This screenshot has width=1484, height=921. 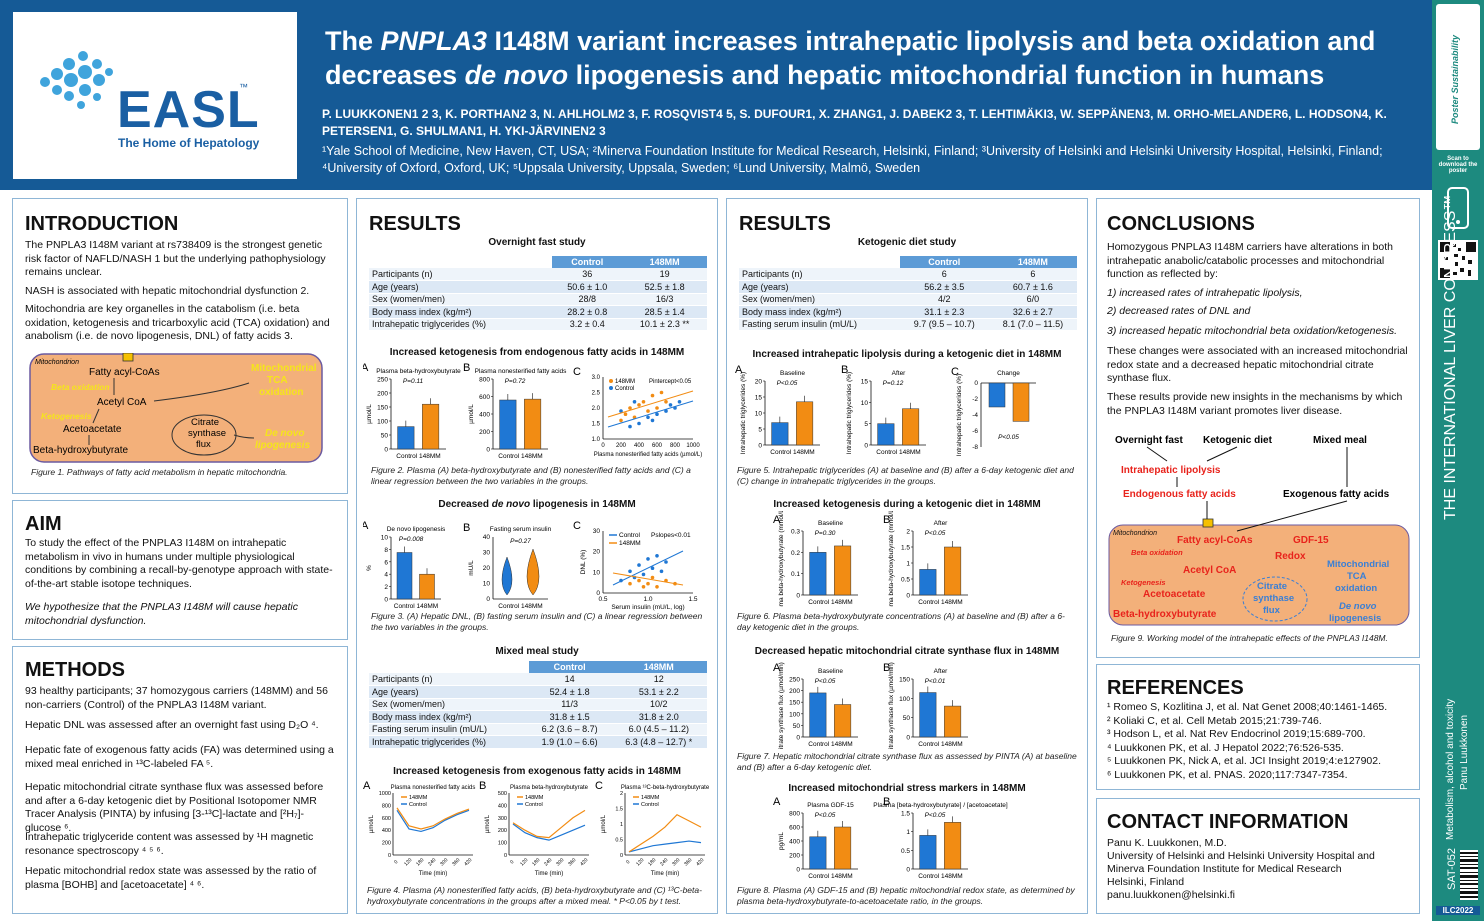 What do you see at coordinates (825, 815) in the screenshot?
I see `p-value: P<0.05` at bounding box center [825, 815].